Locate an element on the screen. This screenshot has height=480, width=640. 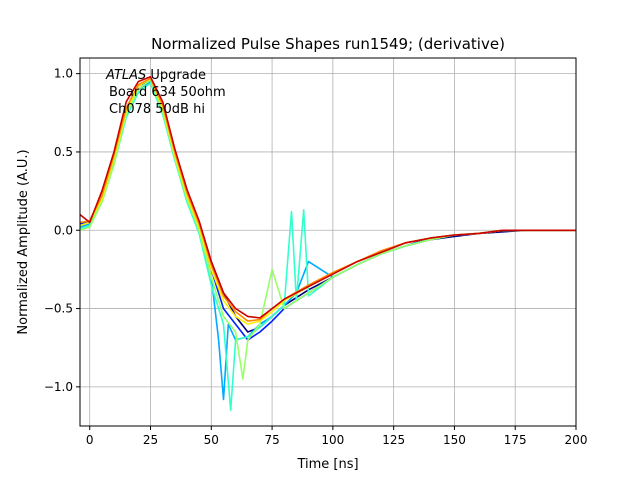
x-tick-label: 150 is located at coordinates (454, 440).